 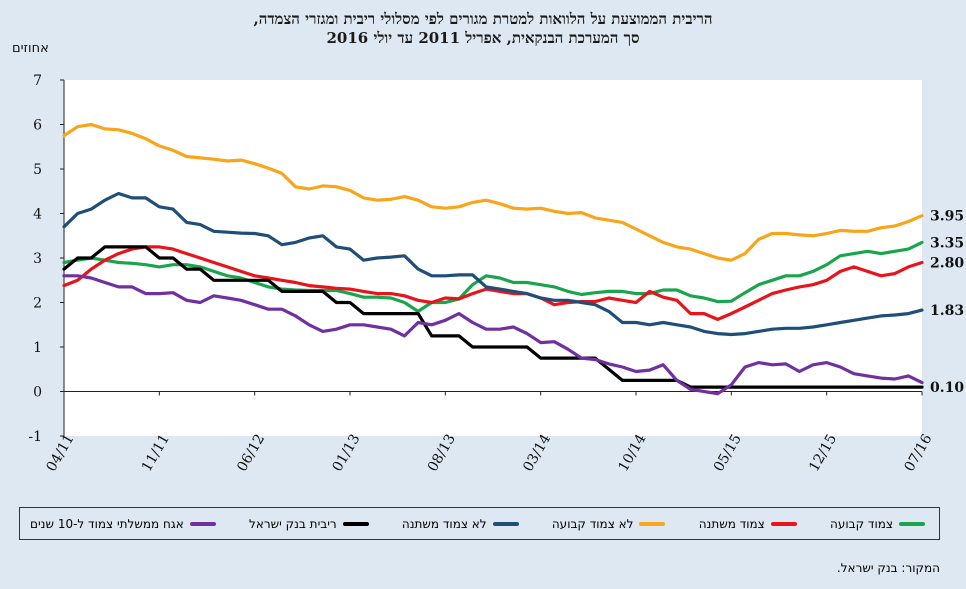 I want to click on end-value-label: 3.95, so click(x=947, y=217).